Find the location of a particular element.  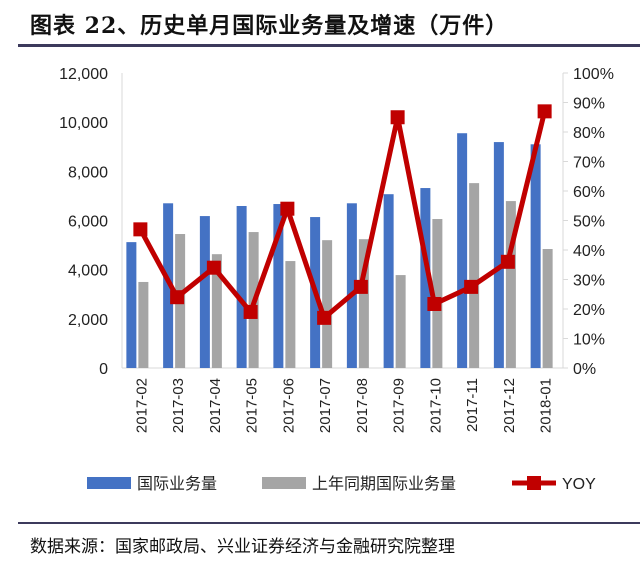

left-tick-label: 0 is located at coordinates (103, 369).